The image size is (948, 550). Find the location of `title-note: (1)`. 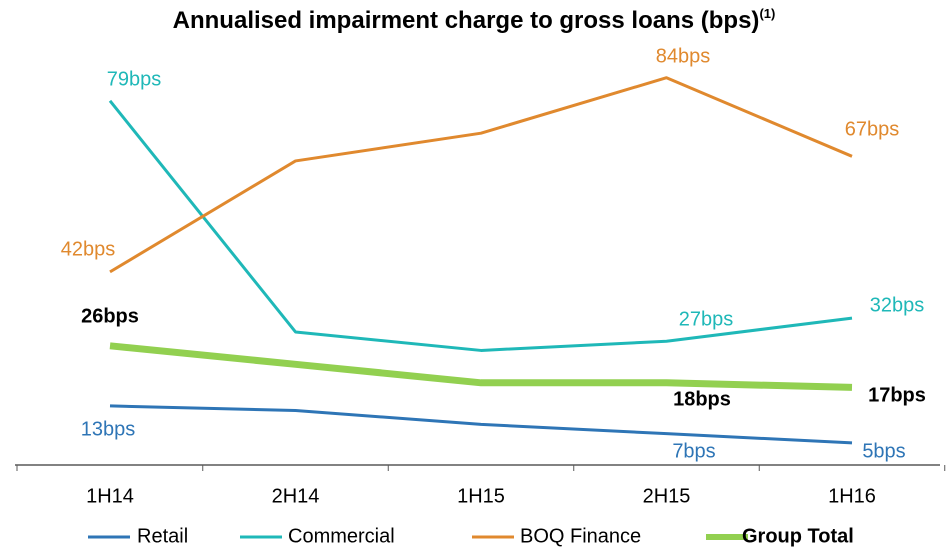

title-note: (1) is located at coordinates (767, 13).